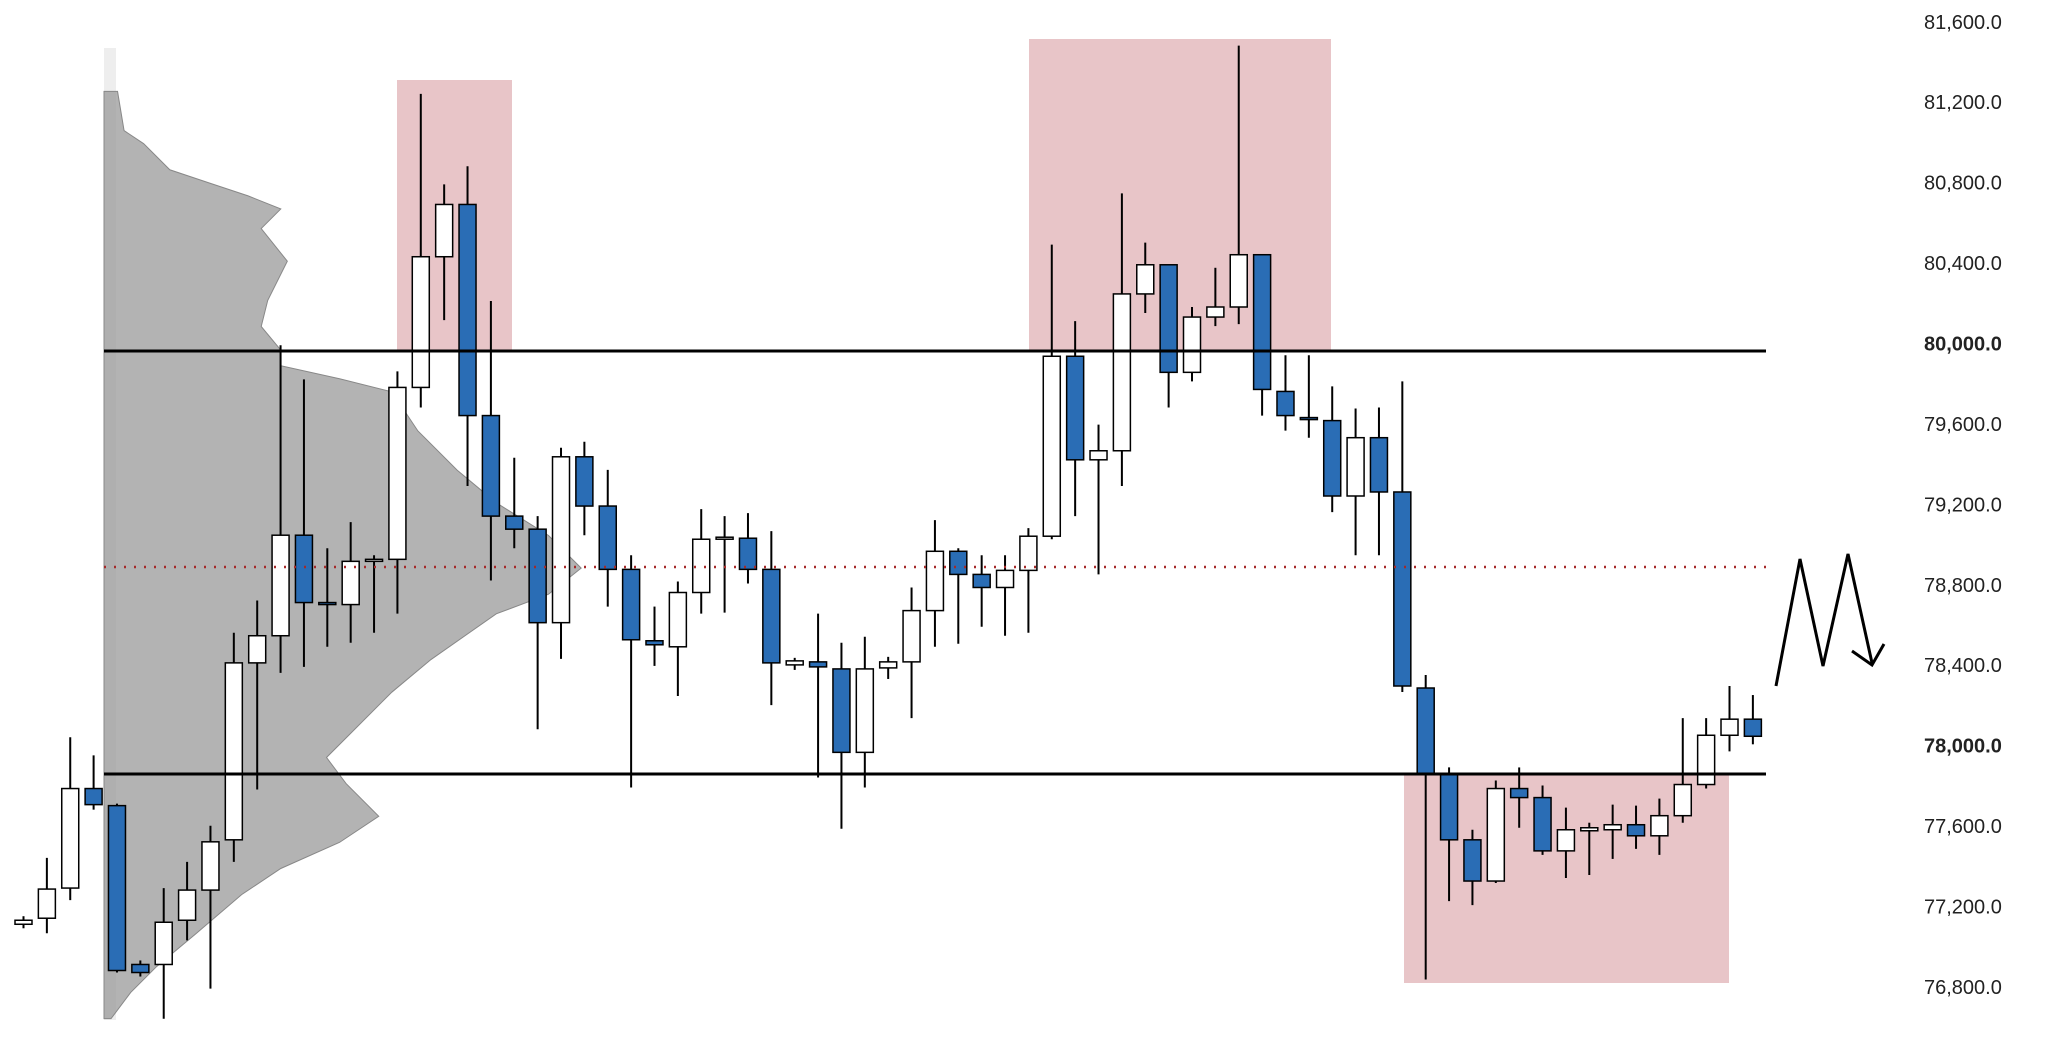  Describe the element at coordinates (1180, 194) in the screenshot. I see `supply-zone` at that location.